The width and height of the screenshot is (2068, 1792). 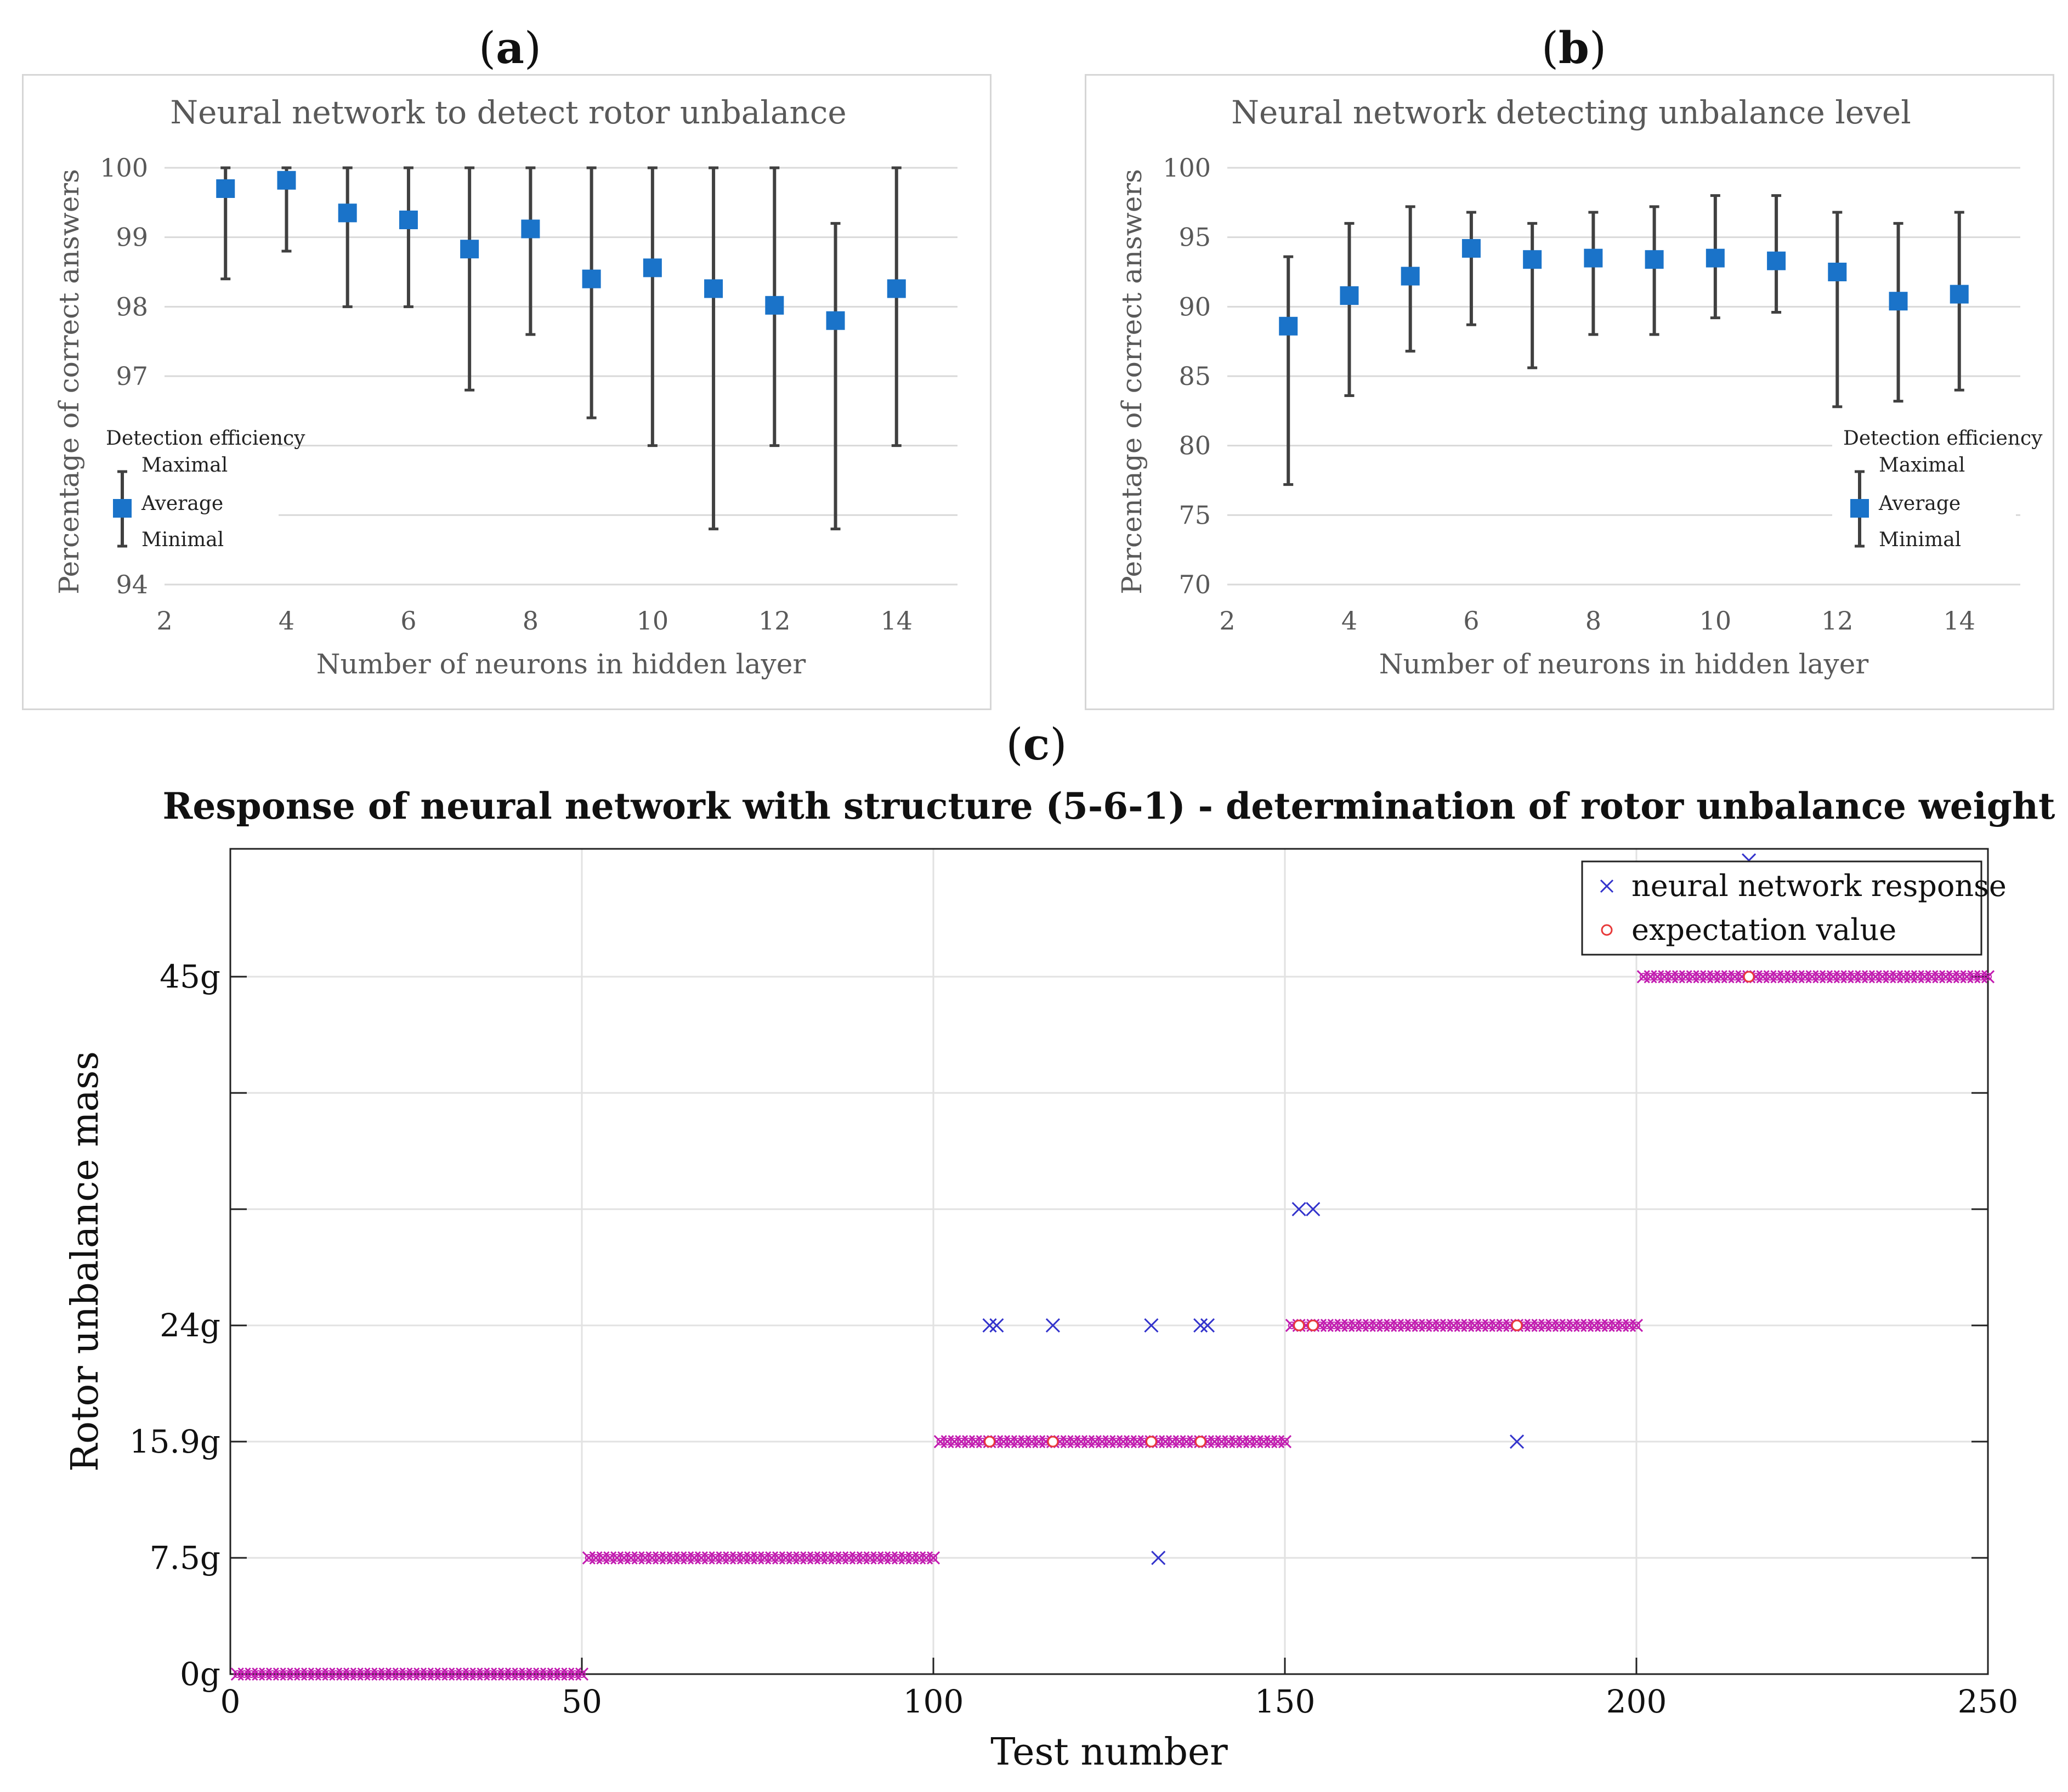 I want to click on y-tick-label: 15.9g, so click(x=174, y=1441).